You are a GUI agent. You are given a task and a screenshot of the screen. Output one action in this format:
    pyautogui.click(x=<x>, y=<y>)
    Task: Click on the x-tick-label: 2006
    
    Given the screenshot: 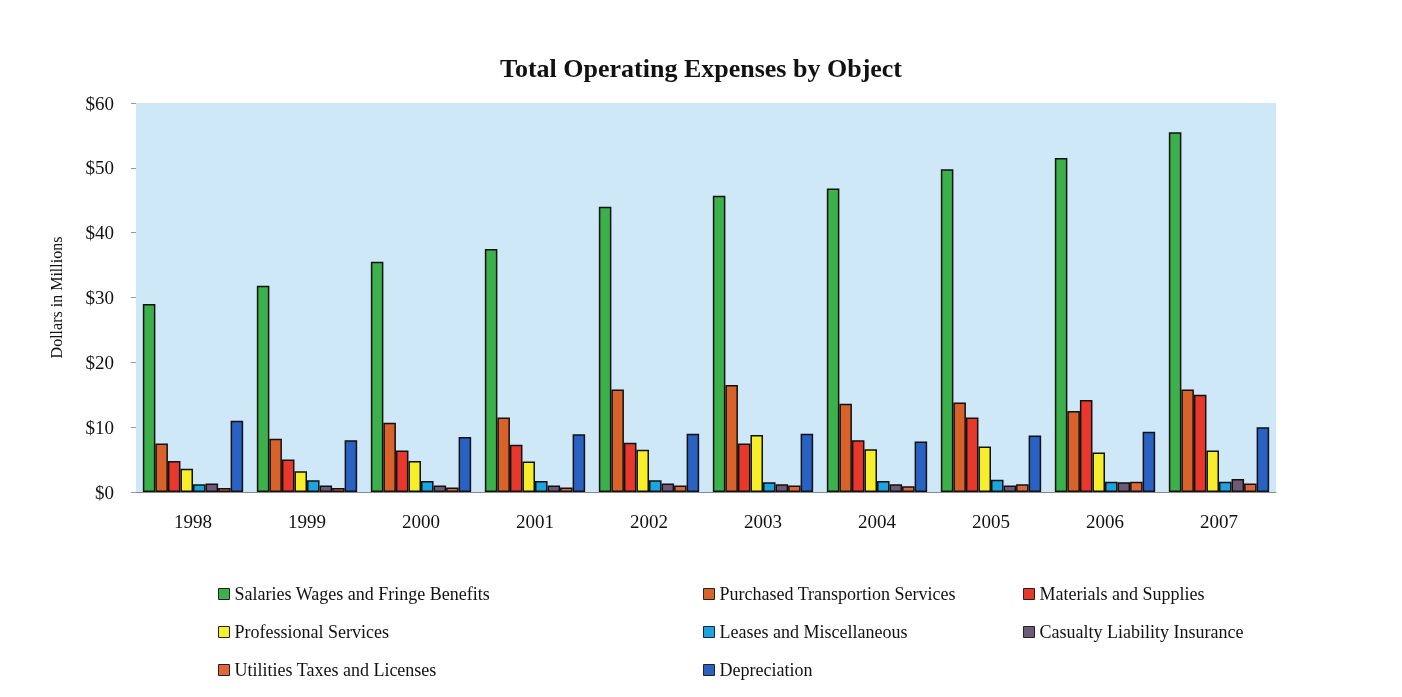 What is the action you would take?
    pyautogui.click(x=1105, y=521)
    